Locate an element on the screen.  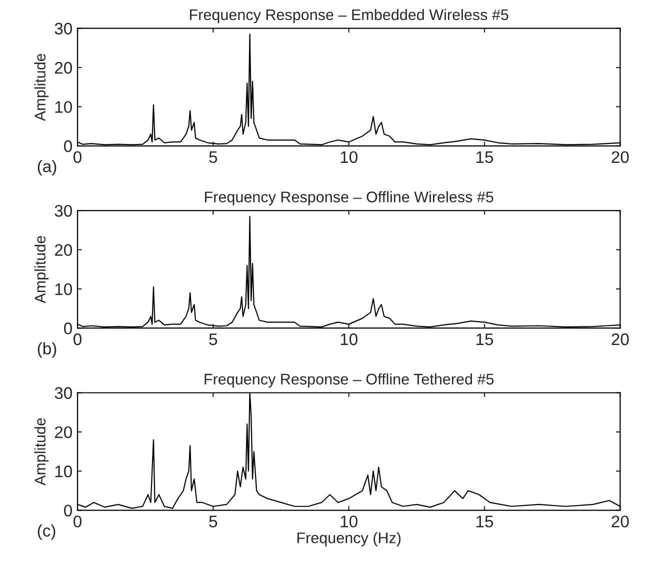
text: (a) is located at coordinates (47, 168).